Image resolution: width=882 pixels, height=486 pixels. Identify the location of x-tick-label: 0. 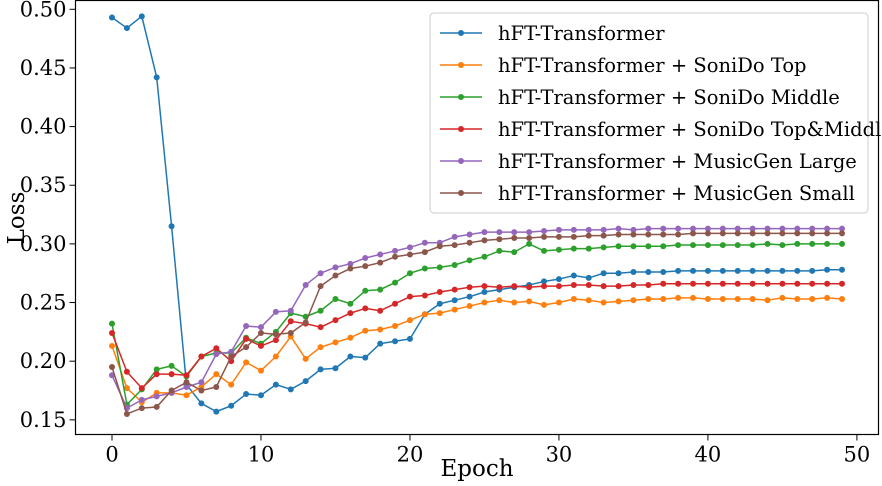
(111, 455).